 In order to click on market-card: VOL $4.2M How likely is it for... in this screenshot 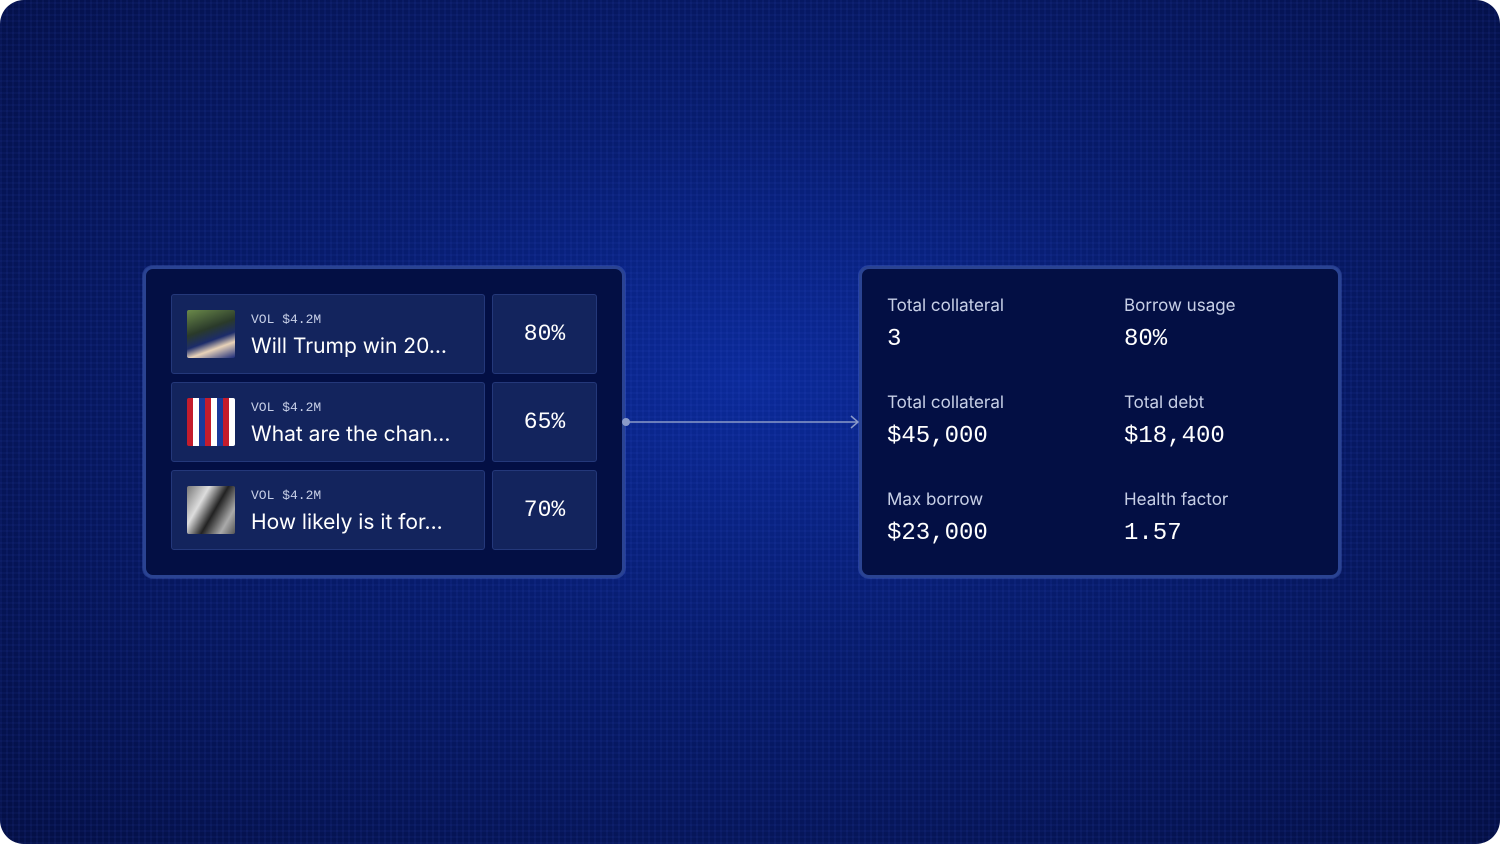, I will do `click(328, 510)`.